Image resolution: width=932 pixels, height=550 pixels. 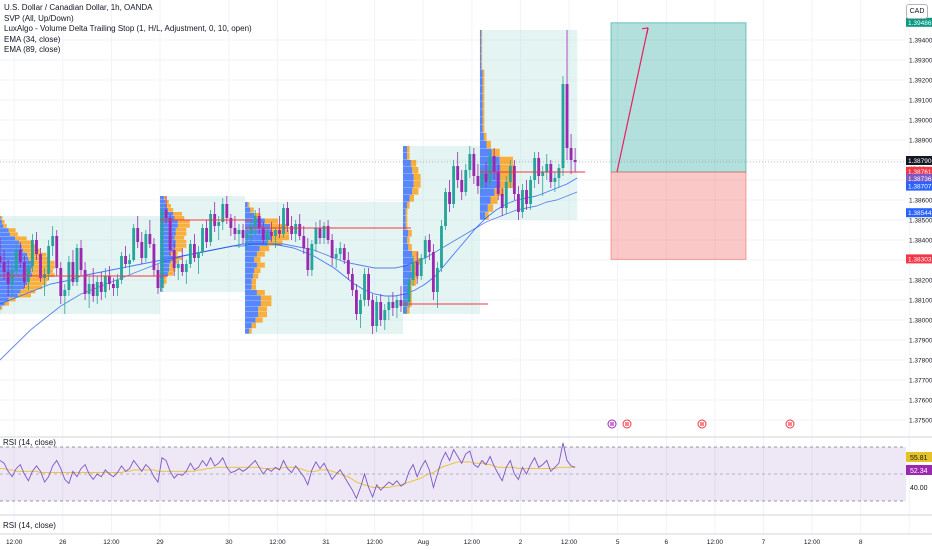 I want to click on indicator-svp: SVP (All, Up/Down), so click(x=39, y=18).